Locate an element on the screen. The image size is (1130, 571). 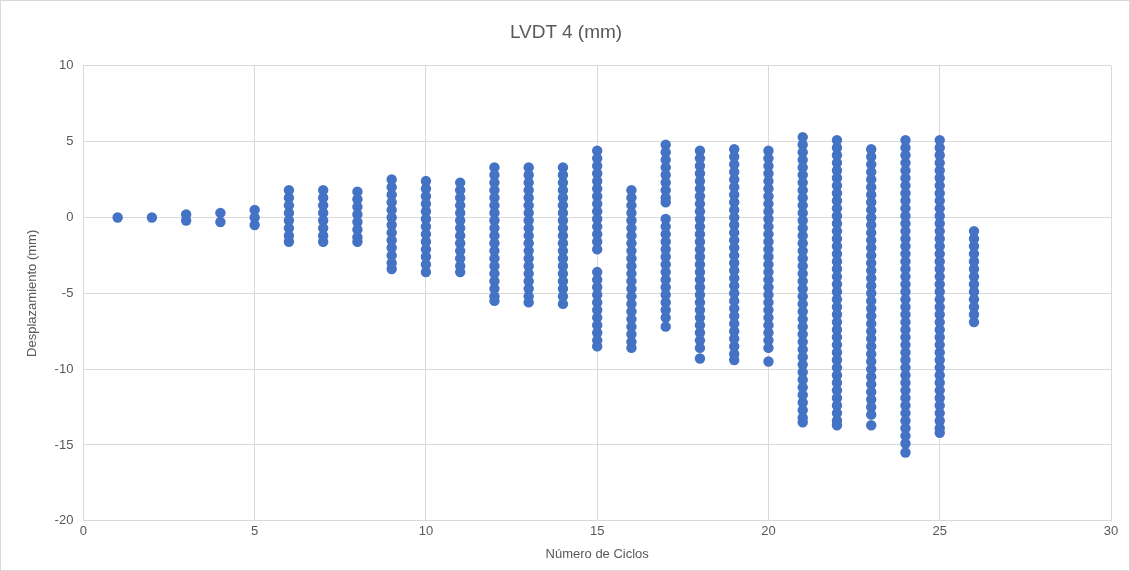
x-tick-label: 10 is located at coordinates (426, 531).